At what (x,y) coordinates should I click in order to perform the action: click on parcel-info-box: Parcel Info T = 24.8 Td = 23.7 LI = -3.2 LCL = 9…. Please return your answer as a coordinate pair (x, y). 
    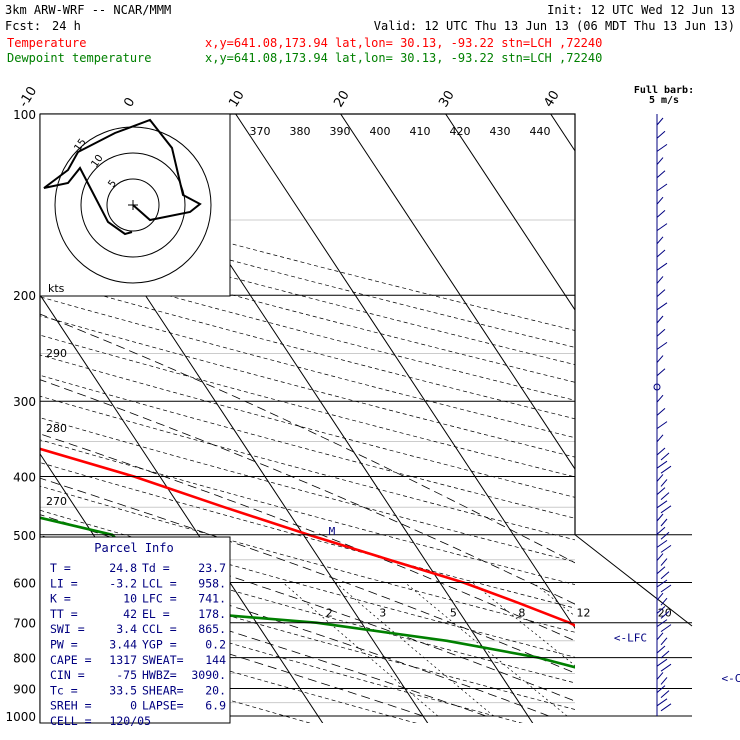
    Looking at the image, I should click on (135, 632).